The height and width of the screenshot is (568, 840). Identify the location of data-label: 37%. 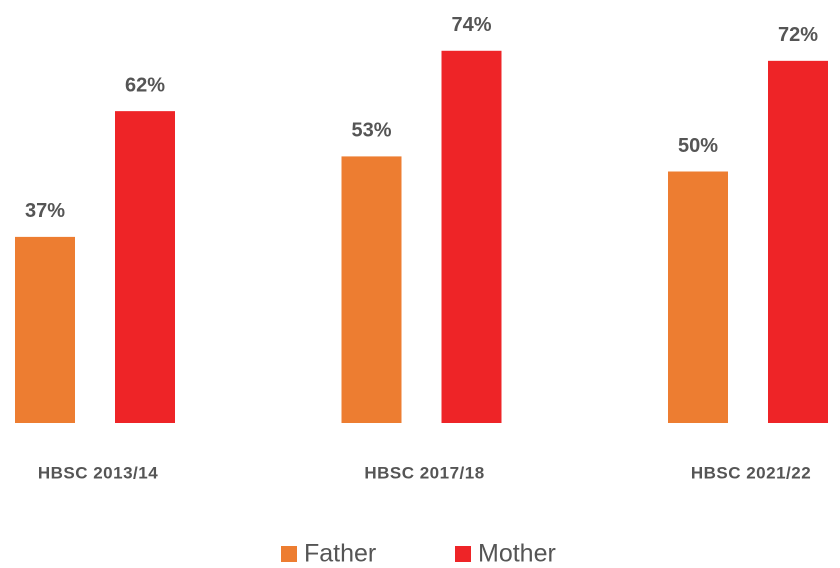
(45, 211).